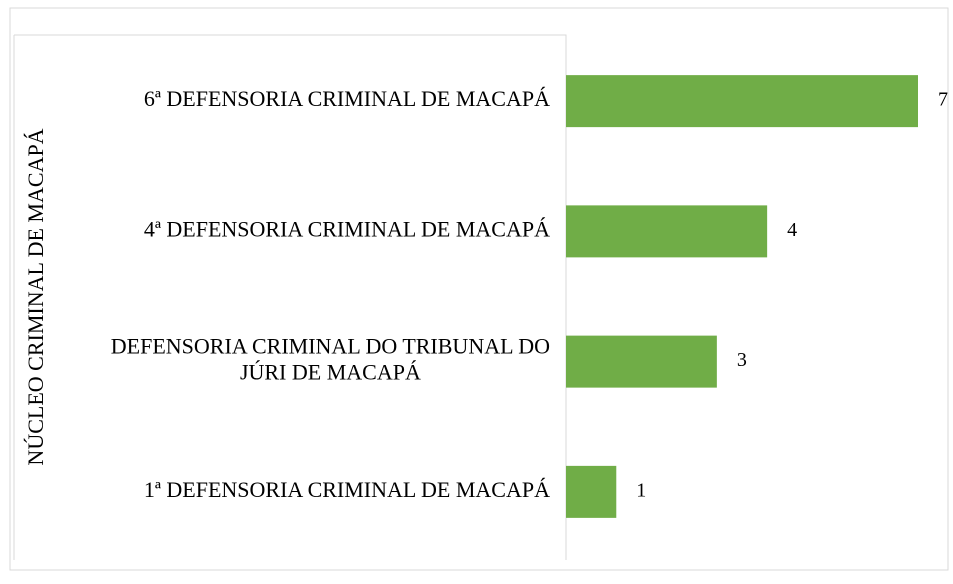  Describe the element at coordinates (943, 100) in the screenshot. I see `value-label: 7` at that location.